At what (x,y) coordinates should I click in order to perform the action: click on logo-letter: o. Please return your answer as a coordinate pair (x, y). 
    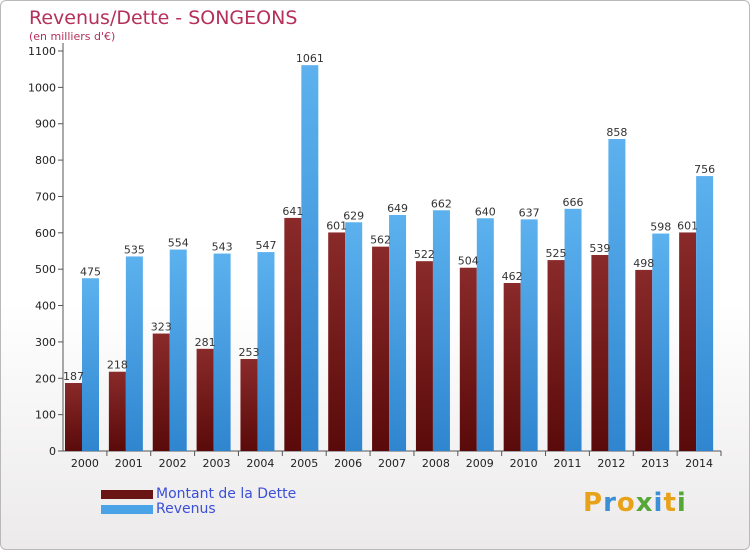
    Looking at the image, I should click on (626, 503).